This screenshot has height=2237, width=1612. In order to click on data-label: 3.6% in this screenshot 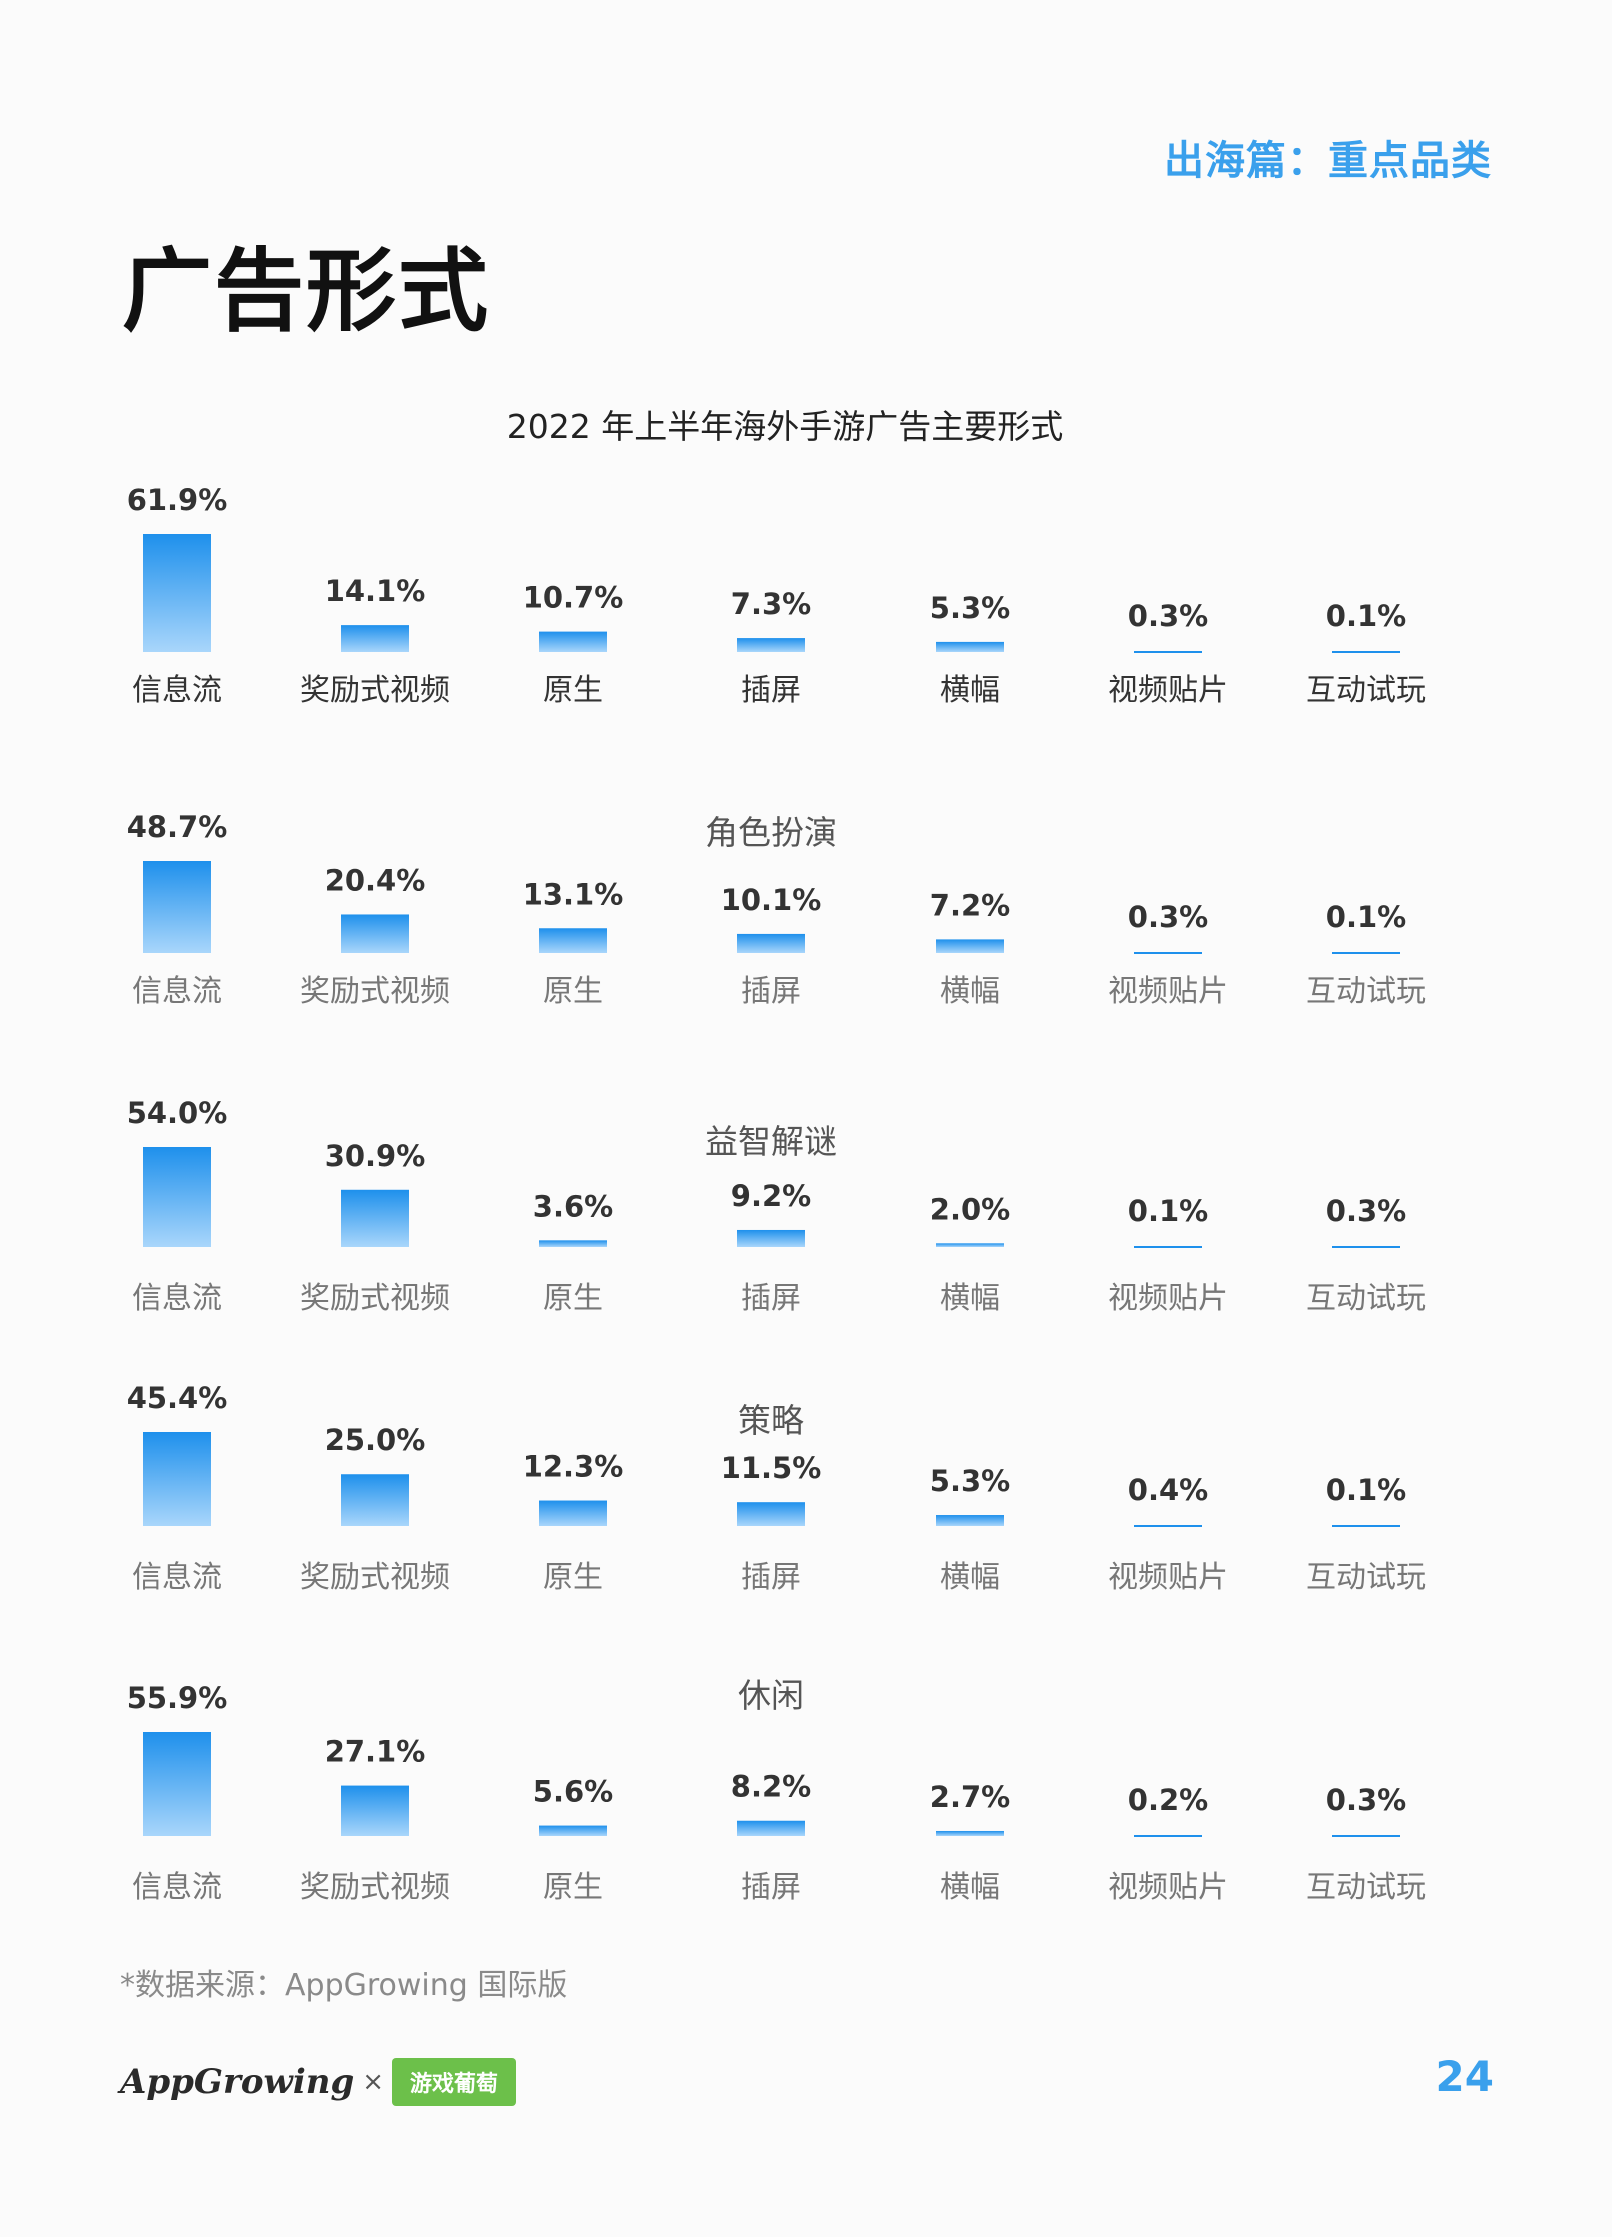, I will do `click(573, 1206)`.